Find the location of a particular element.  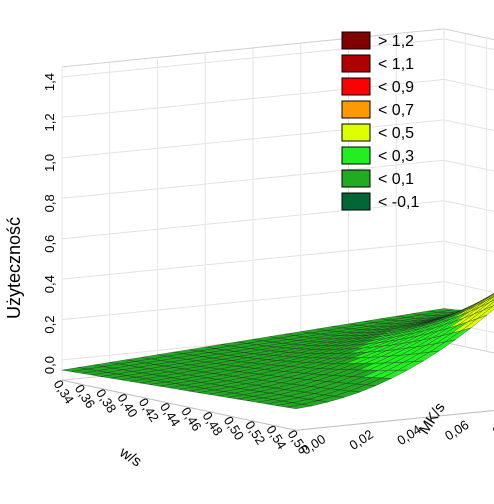

x-tick-label: 0,34 is located at coordinates (64, 391).